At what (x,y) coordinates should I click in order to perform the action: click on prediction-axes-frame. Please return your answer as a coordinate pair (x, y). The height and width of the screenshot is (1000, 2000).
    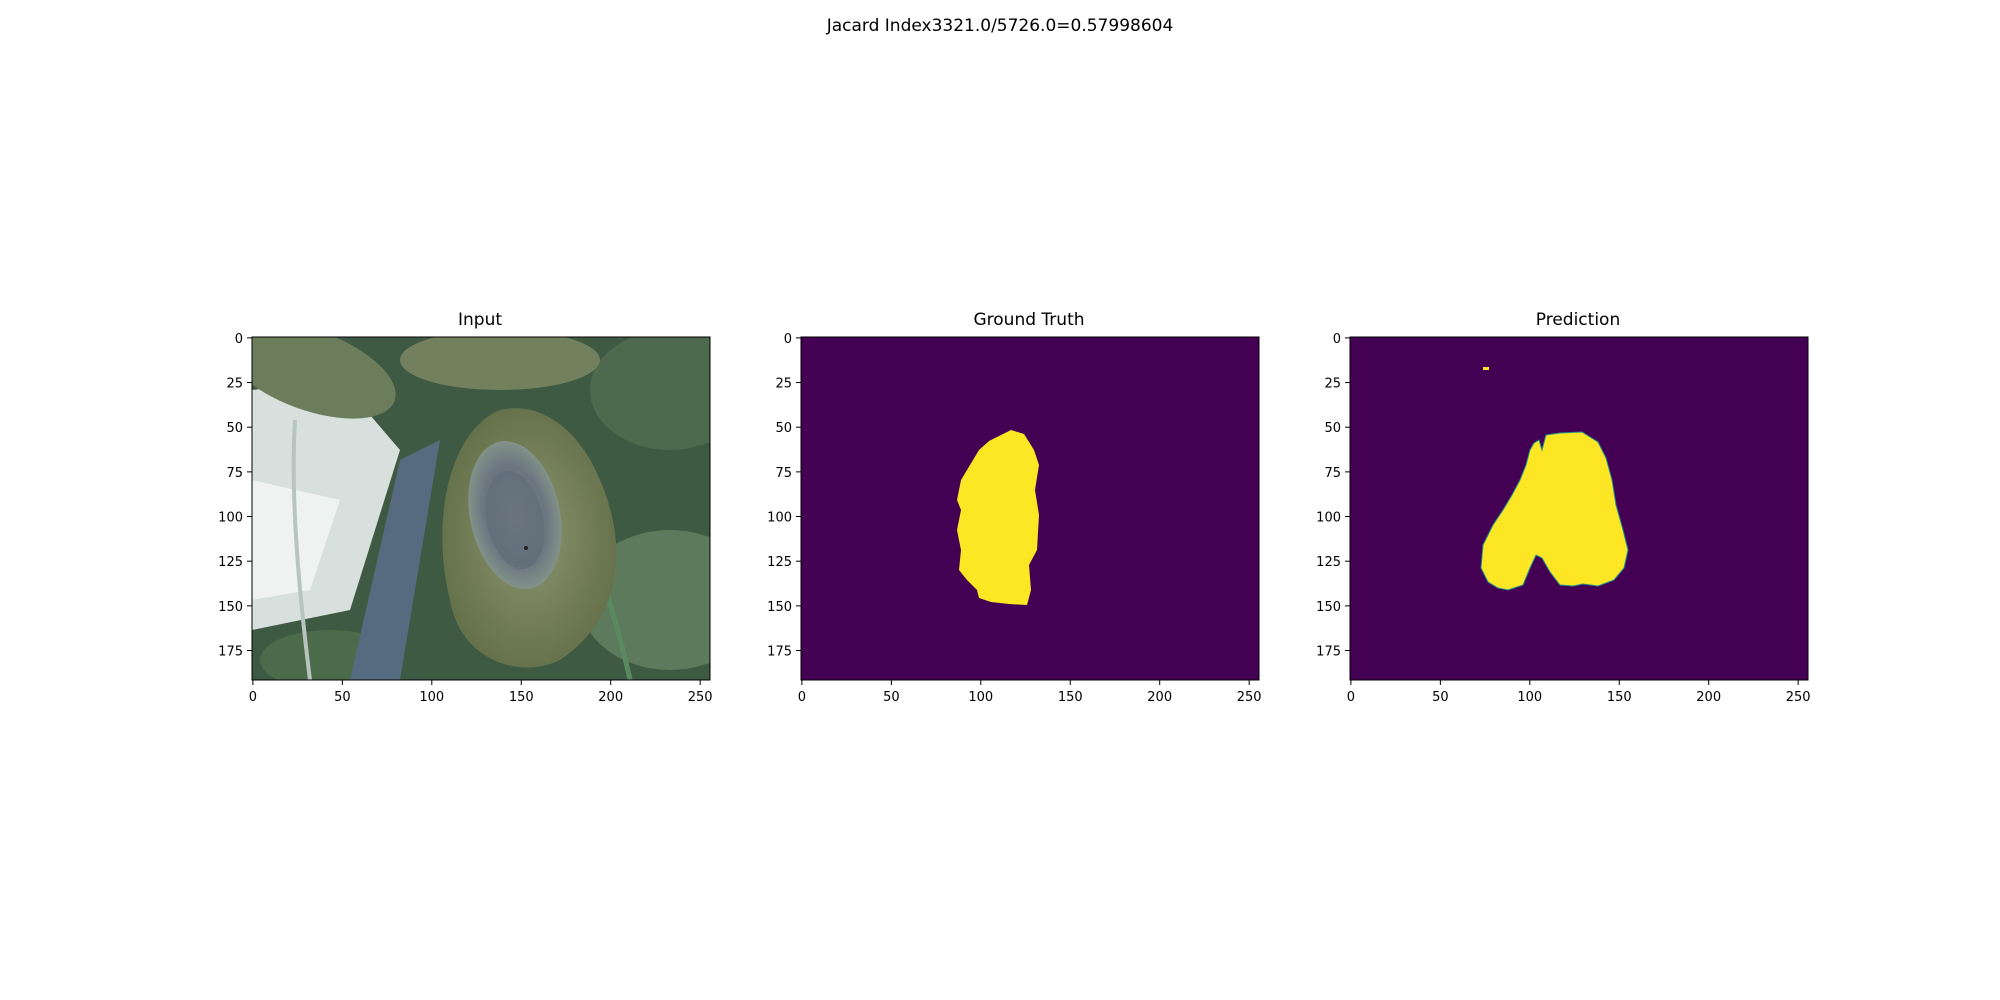
    Looking at the image, I should click on (1579, 508).